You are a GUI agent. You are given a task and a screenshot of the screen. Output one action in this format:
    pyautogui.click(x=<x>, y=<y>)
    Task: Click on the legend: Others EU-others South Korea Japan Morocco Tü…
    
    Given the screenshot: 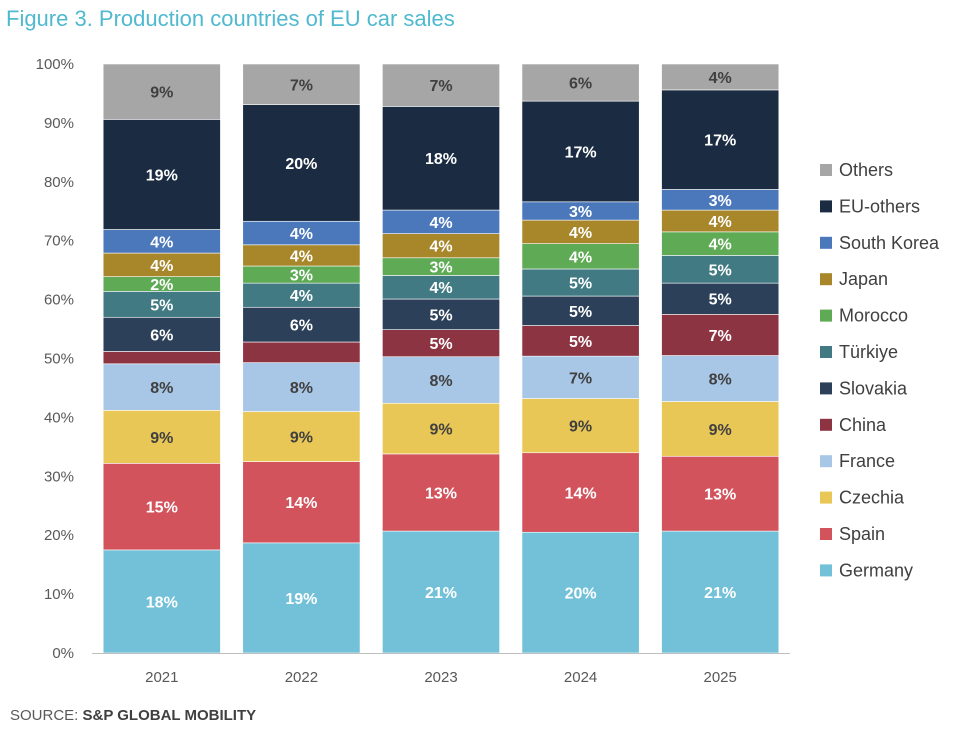 What is the action you would take?
    pyautogui.click(x=880, y=370)
    